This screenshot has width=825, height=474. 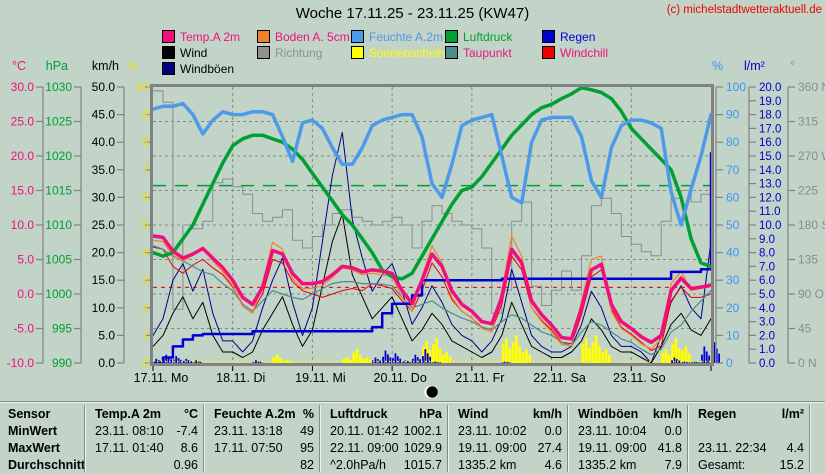 What do you see at coordinates (85, 438) in the screenshot?
I see `table-separator` at bounding box center [85, 438].